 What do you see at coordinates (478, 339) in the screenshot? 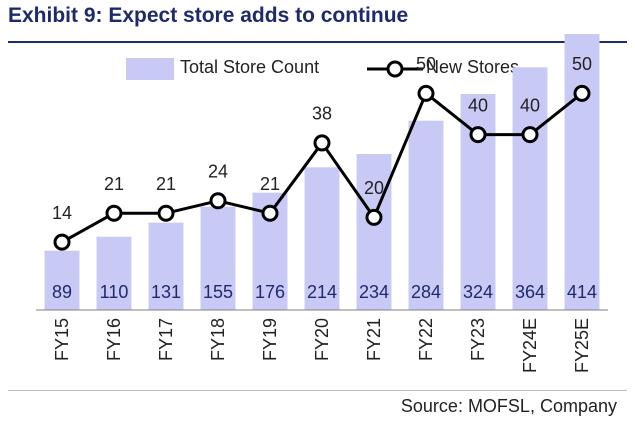
I see `x-tick-label: FY23` at bounding box center [478, 339].